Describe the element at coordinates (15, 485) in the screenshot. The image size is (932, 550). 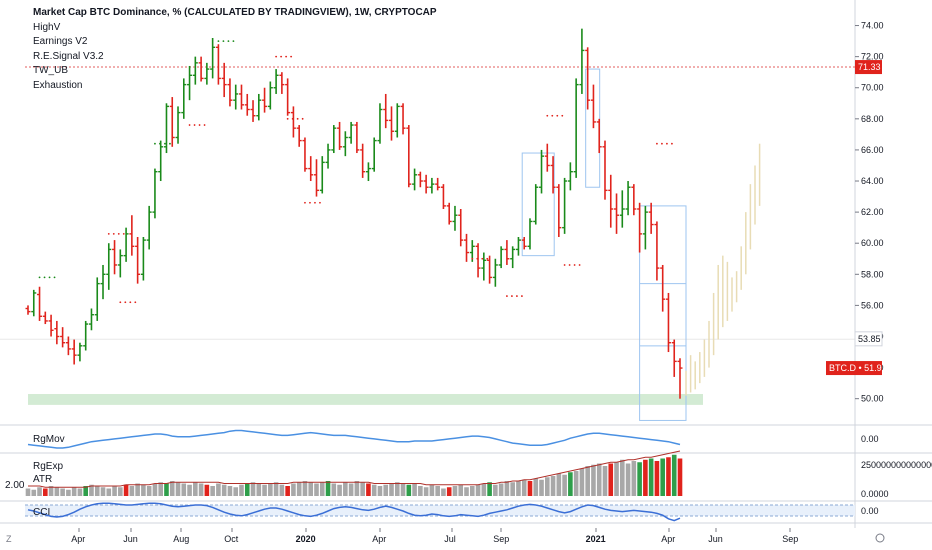
I see `atr-left-value: 2.00` at that location.